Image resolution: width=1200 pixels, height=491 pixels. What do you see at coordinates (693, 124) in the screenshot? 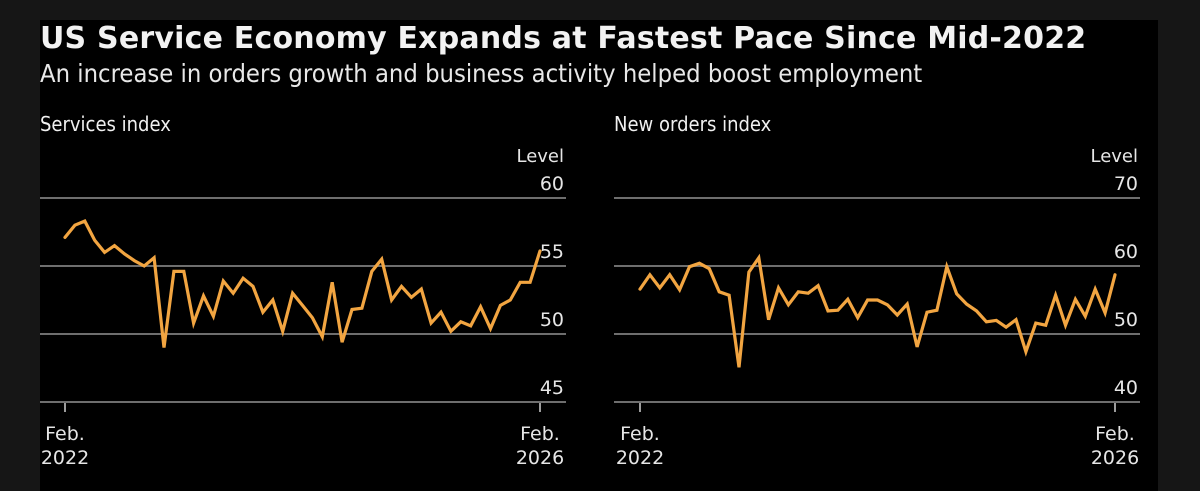
I see `new-orders-chart-title: New orders index` at bounding box center [693, 124].